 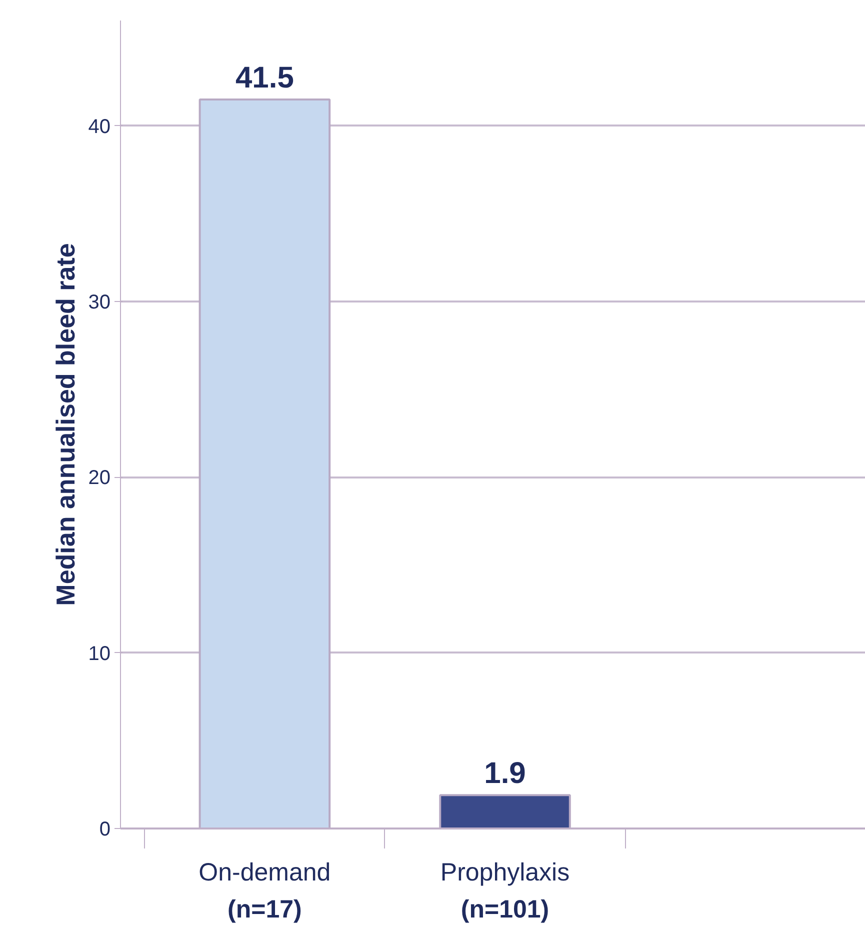 I want to click on y-tick-label: 30, so click(x=99, y=303).